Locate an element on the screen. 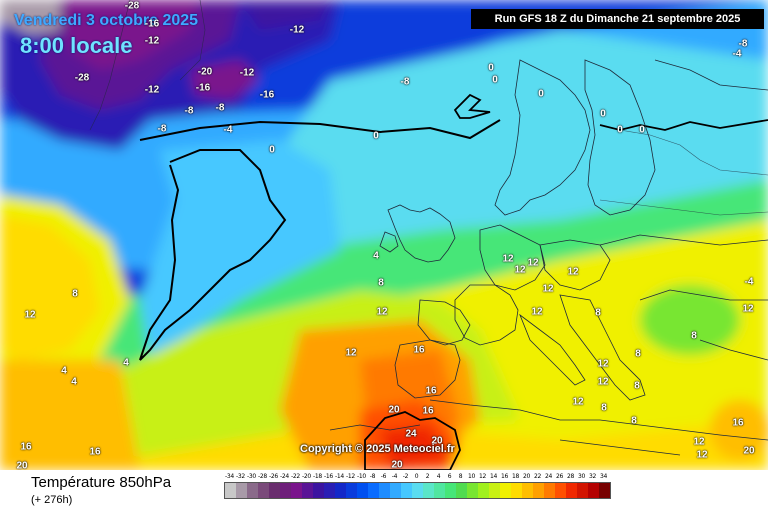 This screenshot has height=512, width=768. legend-title: Température 850hPa is located at coordinates (101, 482).